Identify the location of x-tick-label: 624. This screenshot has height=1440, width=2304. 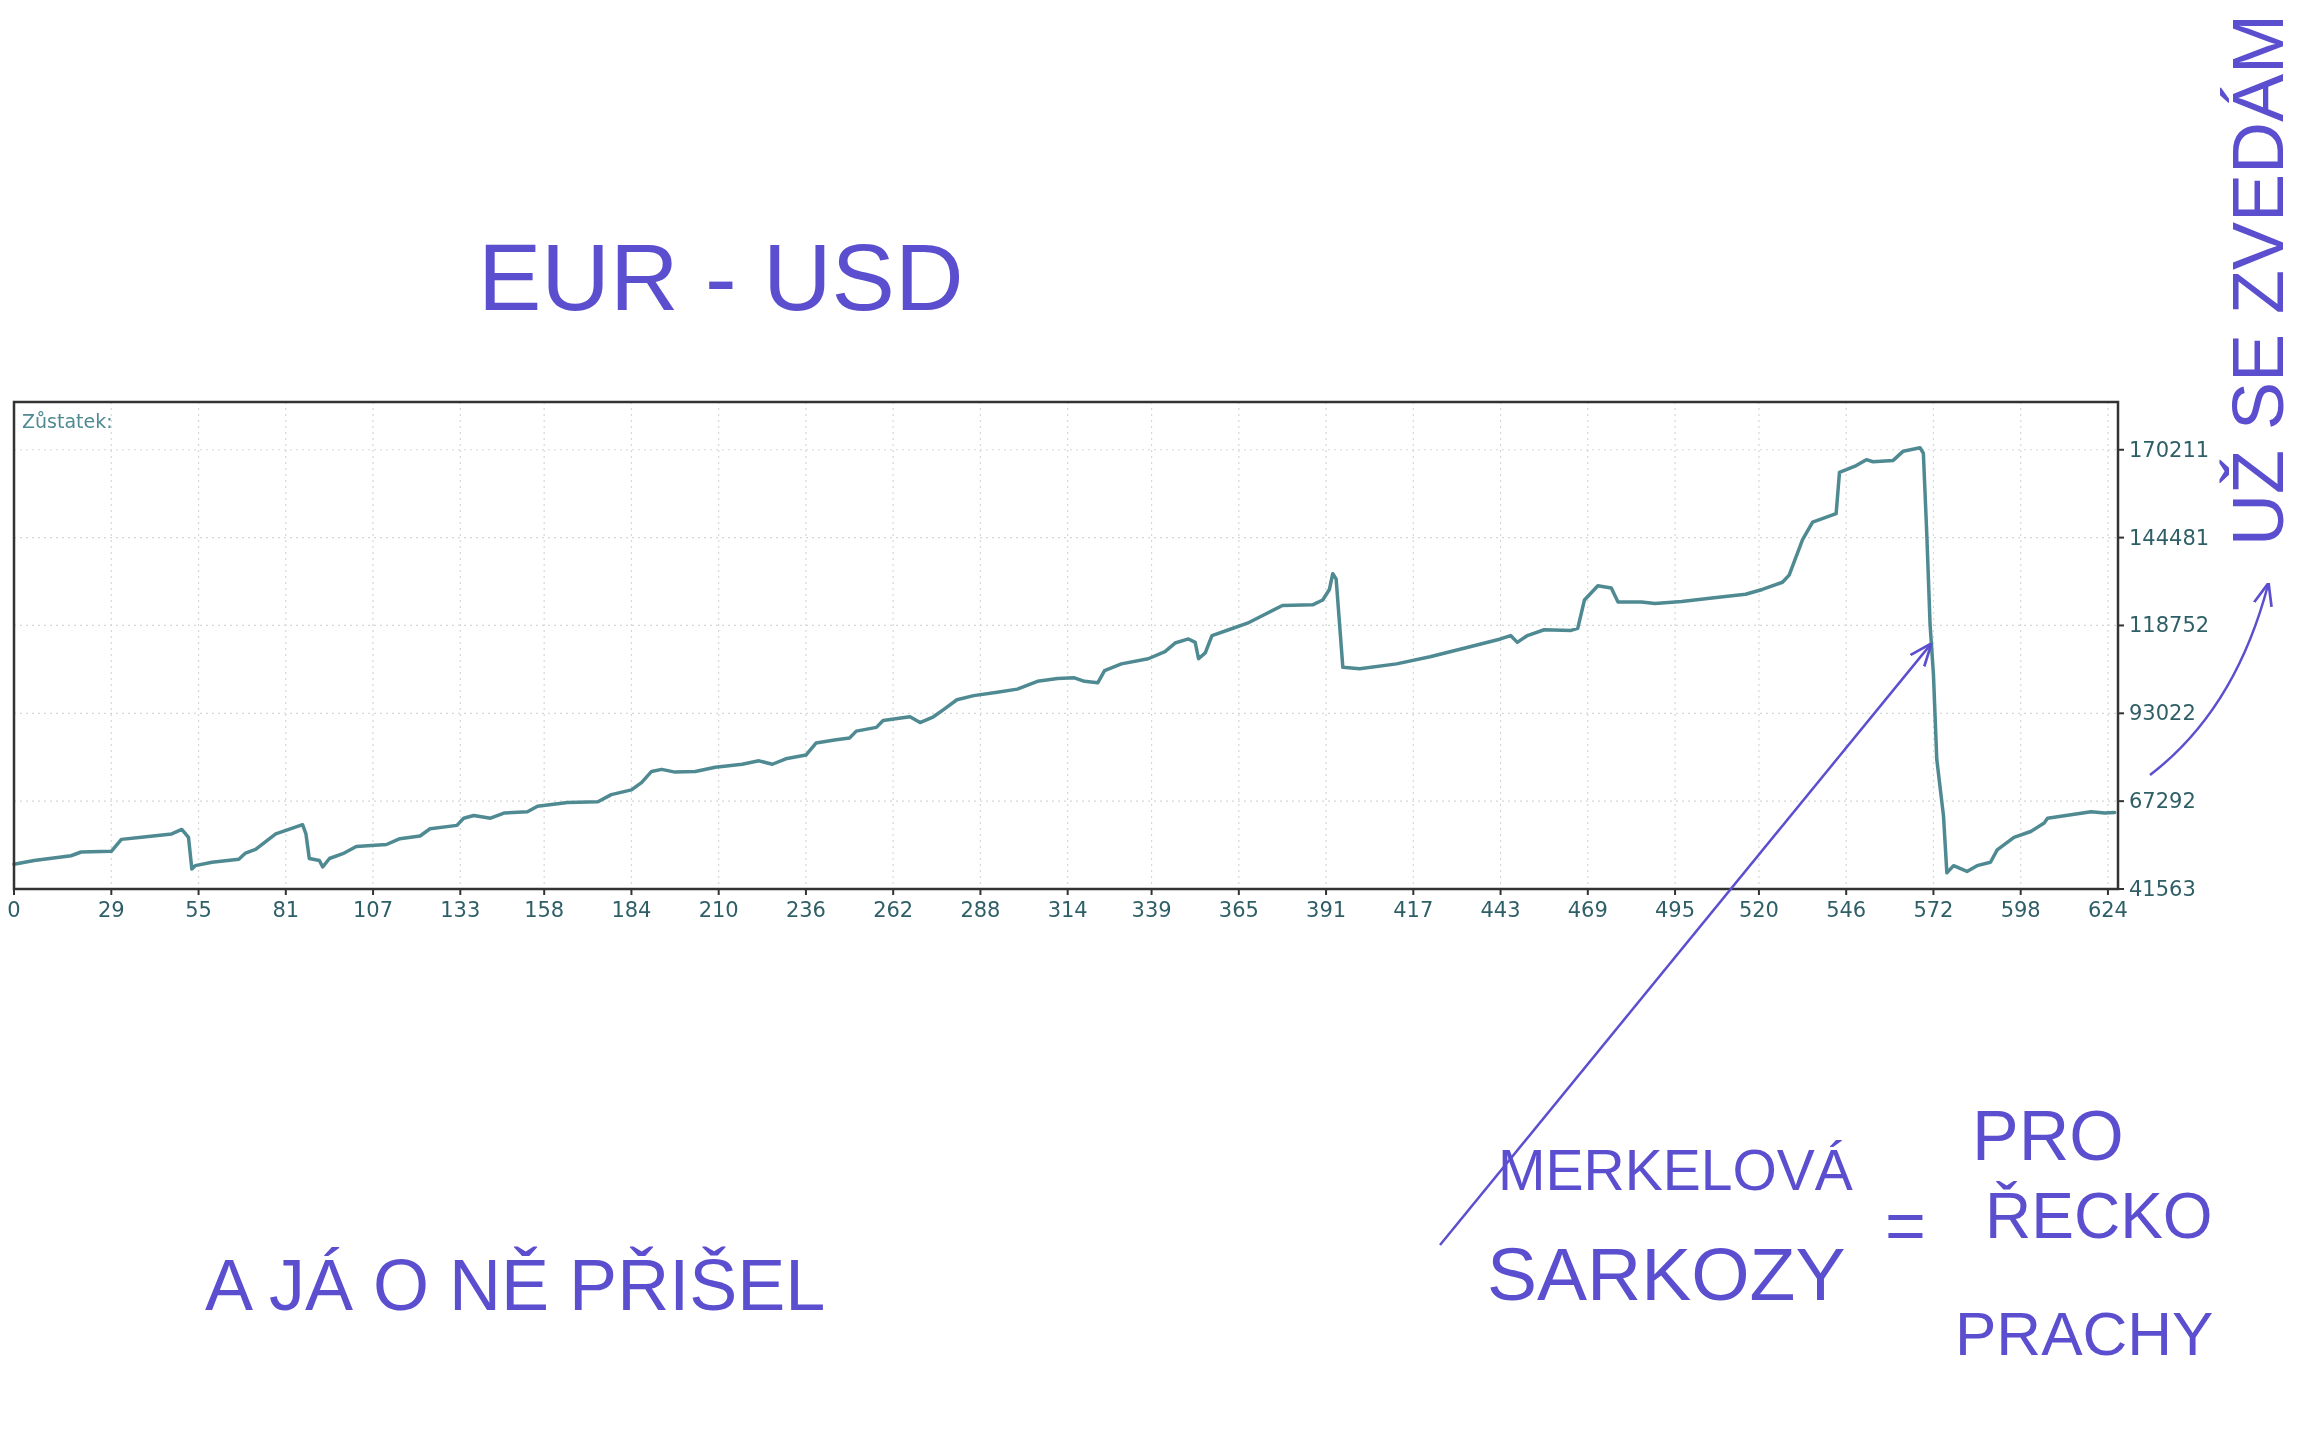
(2107, 910).